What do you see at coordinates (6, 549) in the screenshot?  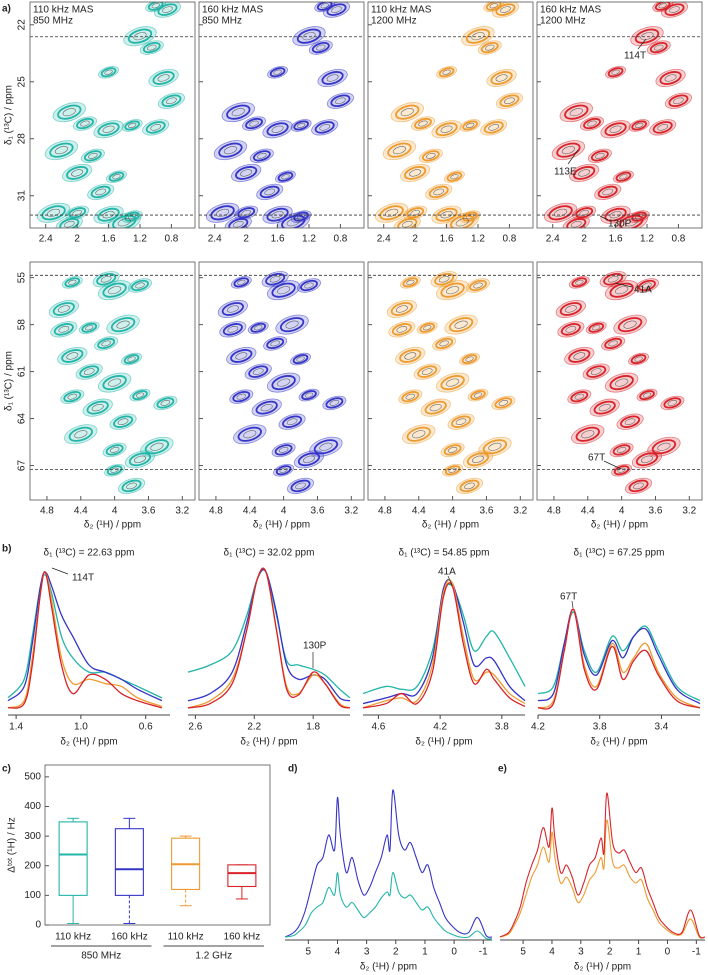 I see `panel-letter: b)` at bounding box center [6, 549].